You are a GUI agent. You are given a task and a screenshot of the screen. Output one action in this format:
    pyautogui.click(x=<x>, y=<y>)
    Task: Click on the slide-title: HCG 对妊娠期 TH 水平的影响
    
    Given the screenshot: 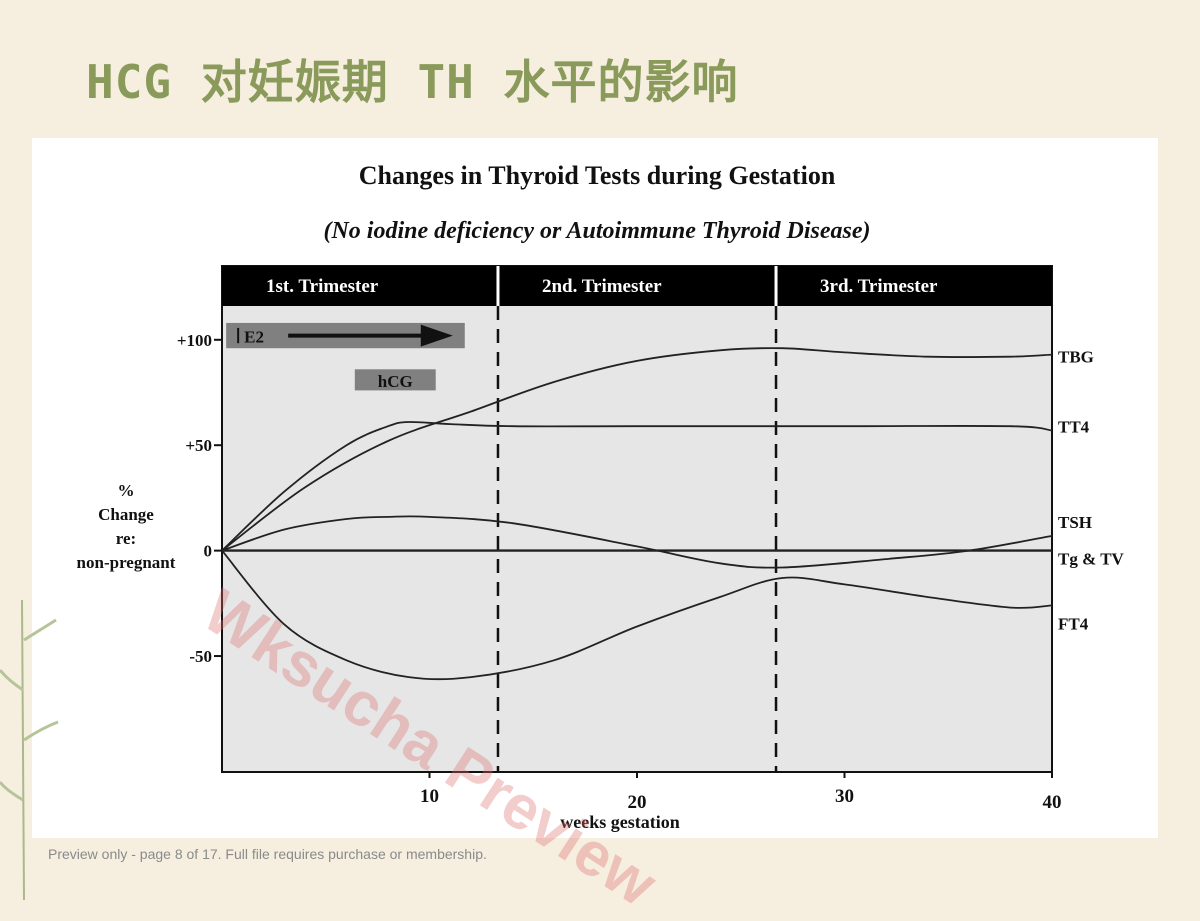 What is the action you would take?
    pyautogui.click(x=412, y=82)
    